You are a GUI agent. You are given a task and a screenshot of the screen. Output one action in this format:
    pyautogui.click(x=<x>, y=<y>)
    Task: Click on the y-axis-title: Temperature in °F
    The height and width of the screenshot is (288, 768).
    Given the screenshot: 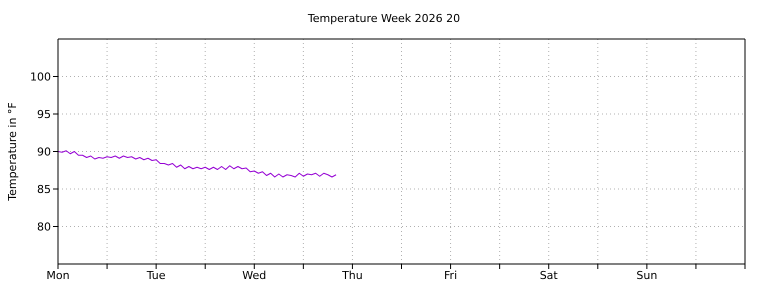 What is the action you would take?
    pyautogui.click(x=12, y=152)
    